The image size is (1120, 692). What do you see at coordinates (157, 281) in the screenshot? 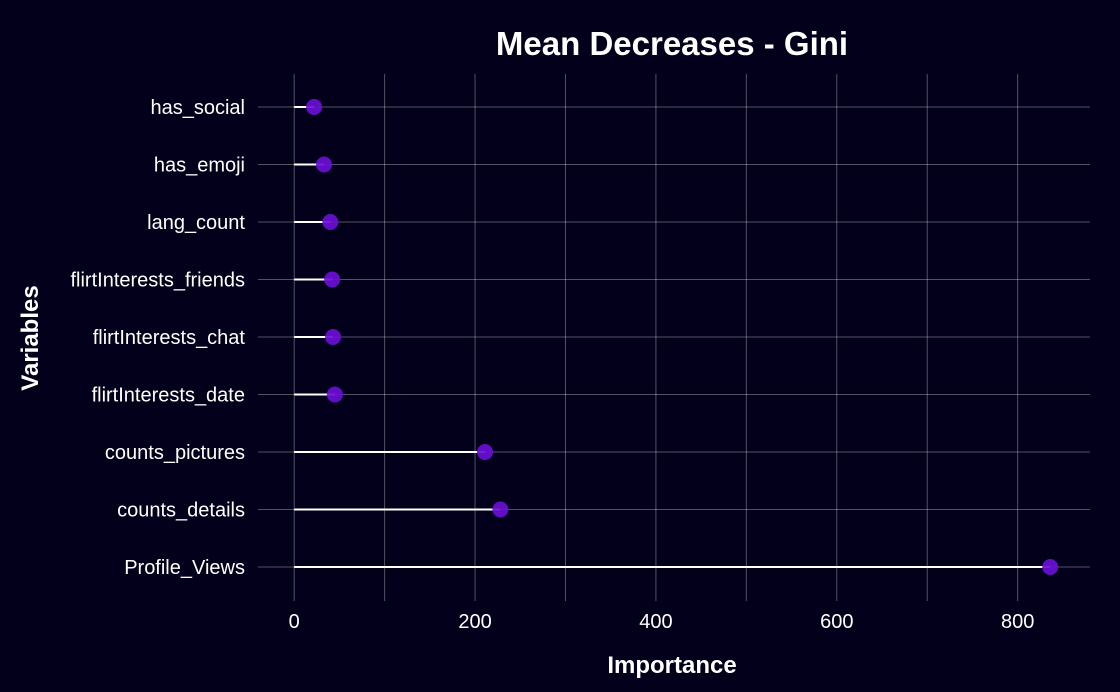
I see `y-tick-label: flirtInterests_friends` at bounding box center [157, 281].